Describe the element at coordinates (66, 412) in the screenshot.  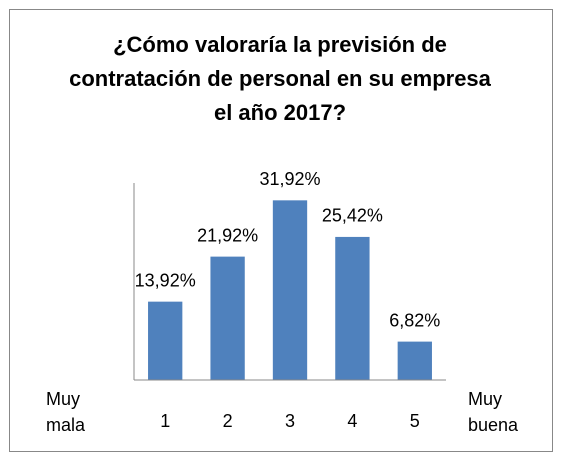
I see `annotation: Muy mala` at that location.